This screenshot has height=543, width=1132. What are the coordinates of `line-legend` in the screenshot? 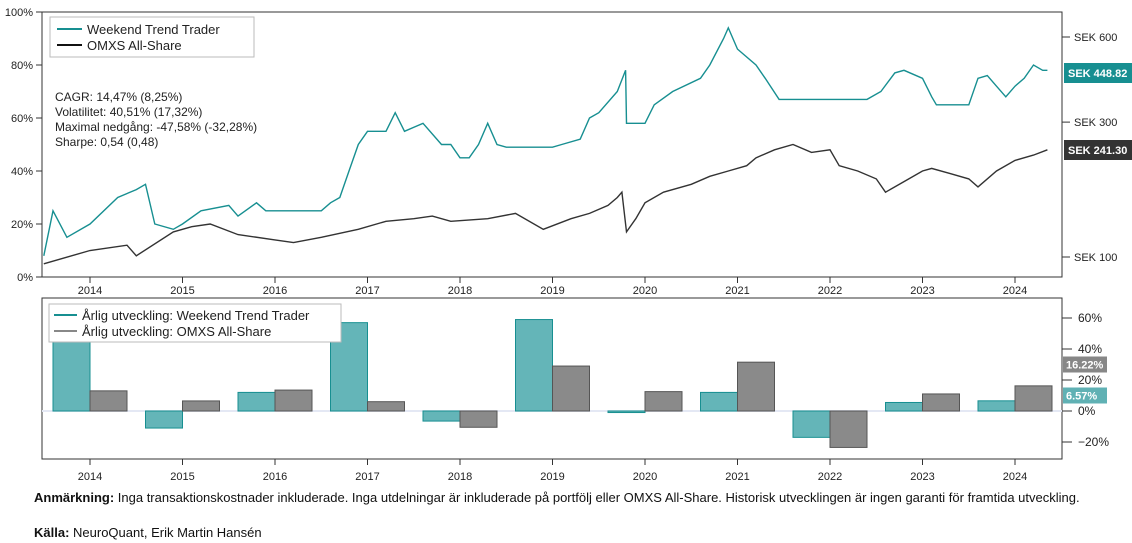 It's located at (152, 37).